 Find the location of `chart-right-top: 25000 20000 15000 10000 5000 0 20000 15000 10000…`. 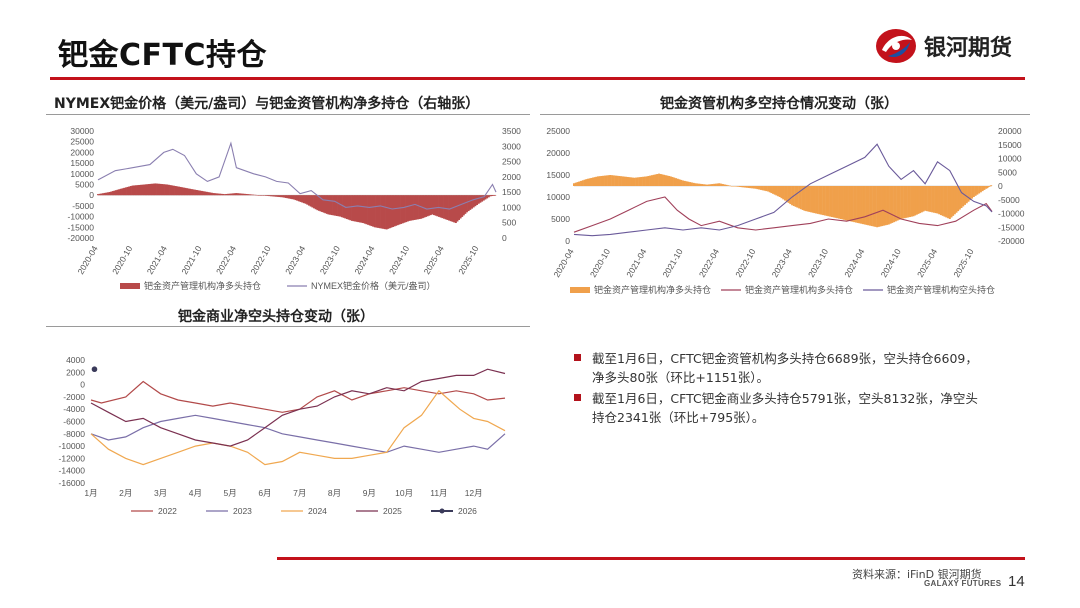

chart-right-top: 25000 20000 15000 10000 5000 0 20000 15000 10000… is located at coordinates (785, 210).